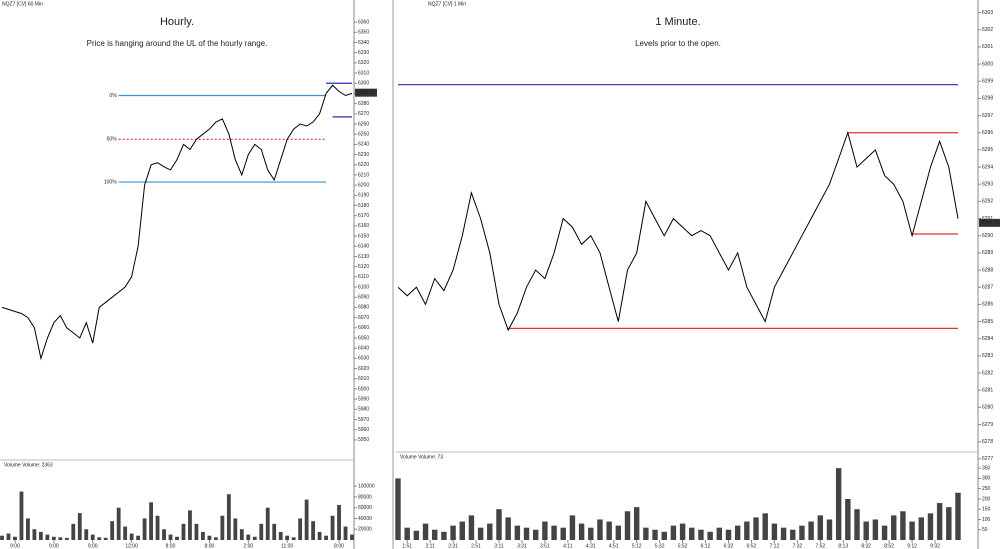 Image resolution: width=1000 pixels, height=549 pixels. Describe the element at coordinates (987, 133) in the screenshot. I see `y-tick-label: 6296` at that location.